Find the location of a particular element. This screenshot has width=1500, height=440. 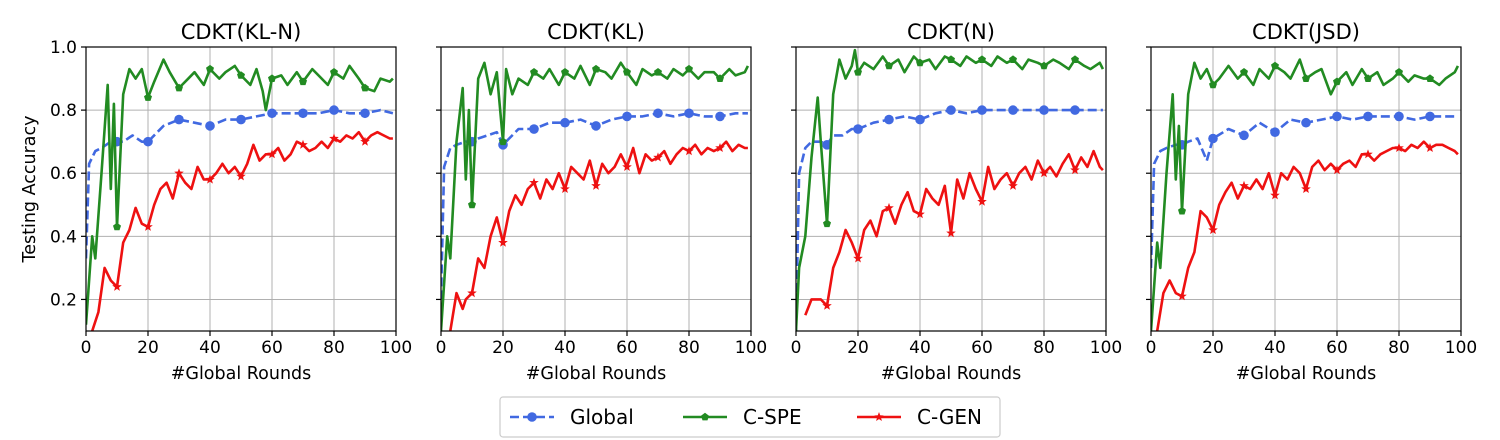

legend-box is located at coordinates (750, 417).